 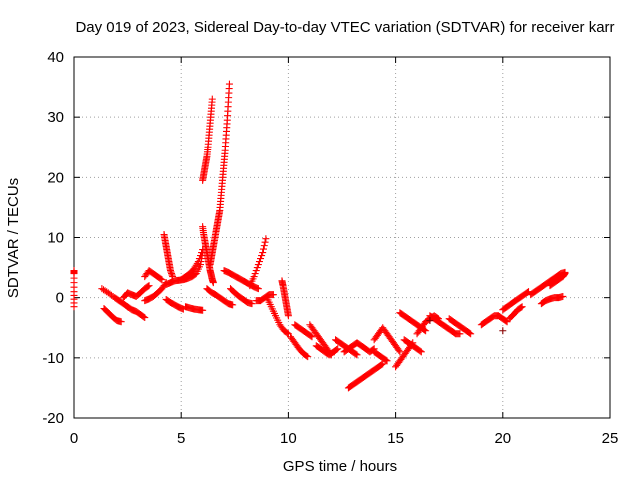 What do you see at coordinates (502, 438) in the screenshot?
I see `x-tick-label: 20` at bounding box center [502, 438].